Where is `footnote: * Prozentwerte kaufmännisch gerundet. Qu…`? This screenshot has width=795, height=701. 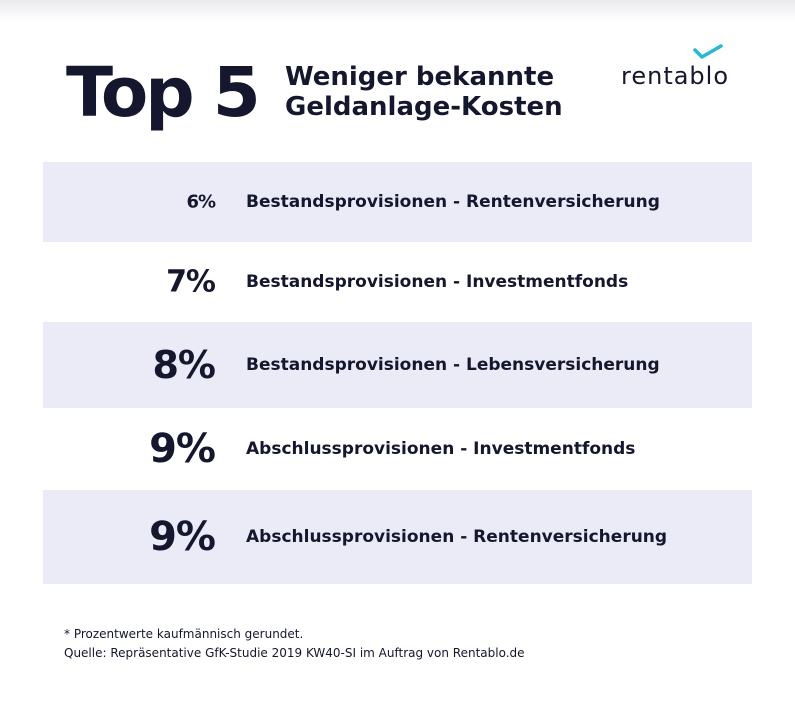
footnote: * Prozentwerte kaufmännisch gerundet. Qu… is located at coordinates (294, 644).